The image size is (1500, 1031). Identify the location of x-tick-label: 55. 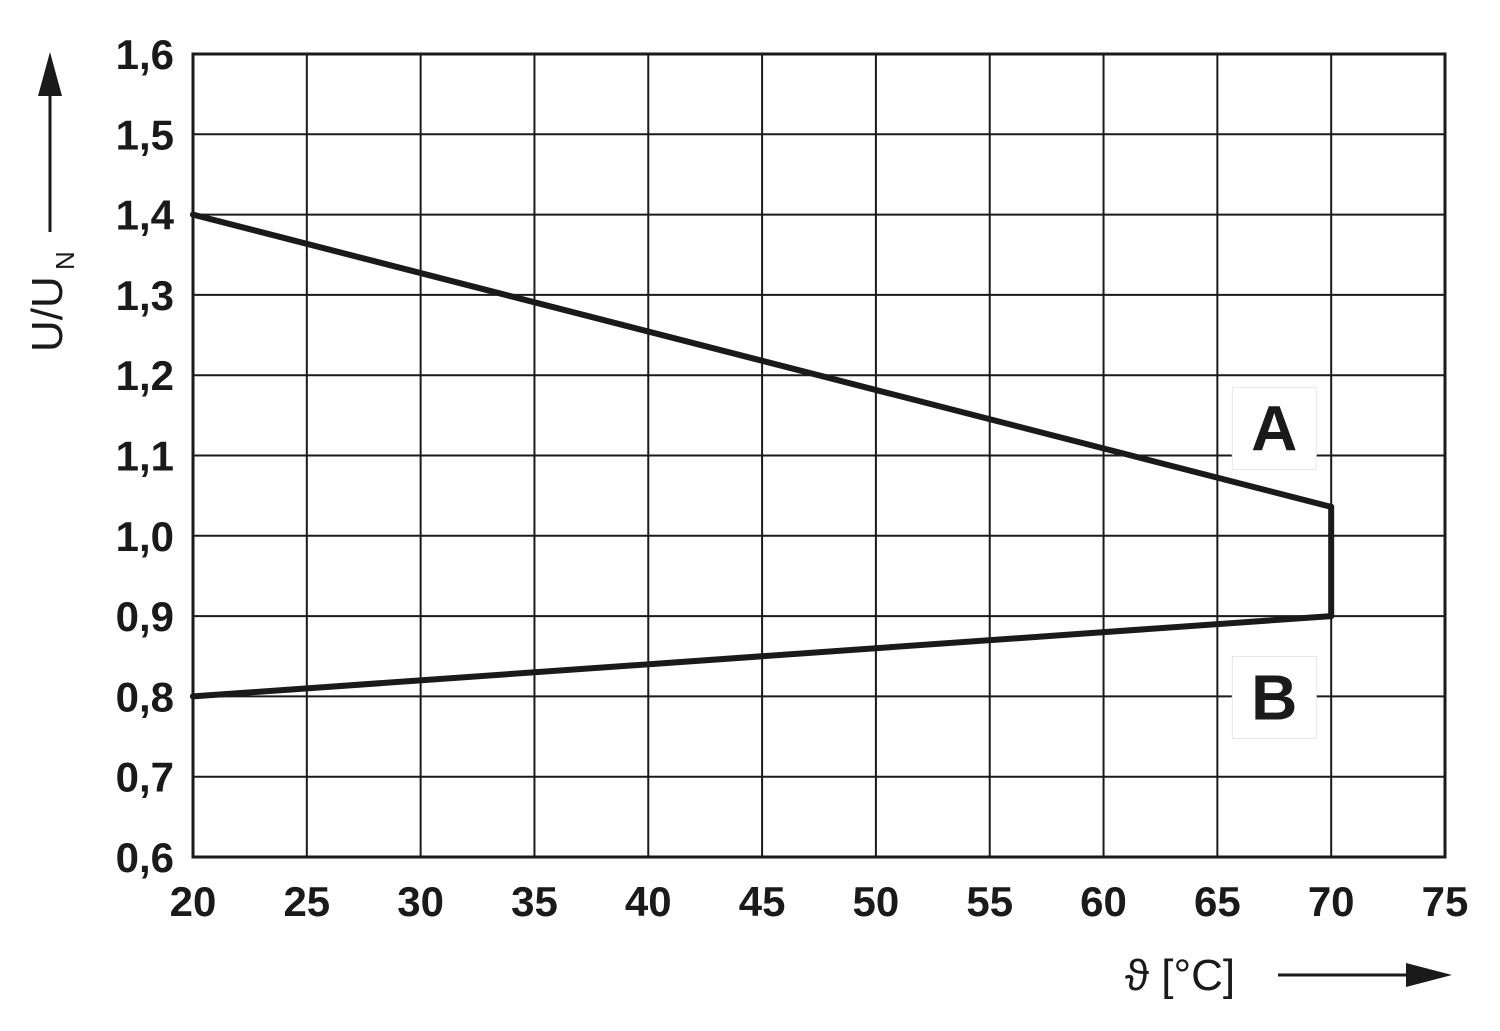
(989, 901).